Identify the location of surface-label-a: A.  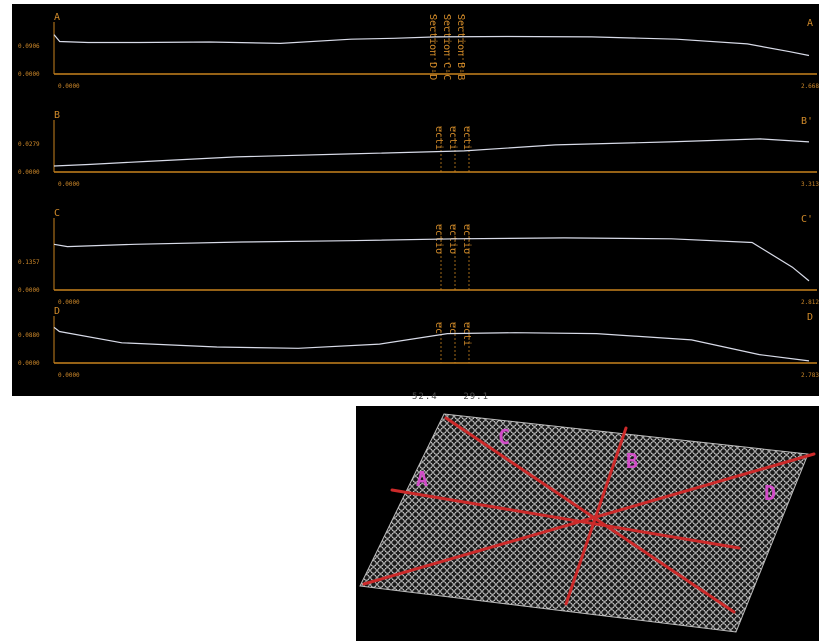
(422, 479).